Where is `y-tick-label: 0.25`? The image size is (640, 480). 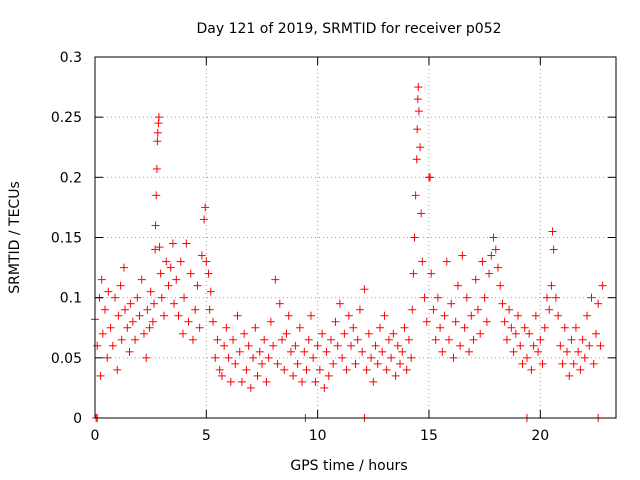
y-tick-label: 0.25 is located at coordinates (66, 118).